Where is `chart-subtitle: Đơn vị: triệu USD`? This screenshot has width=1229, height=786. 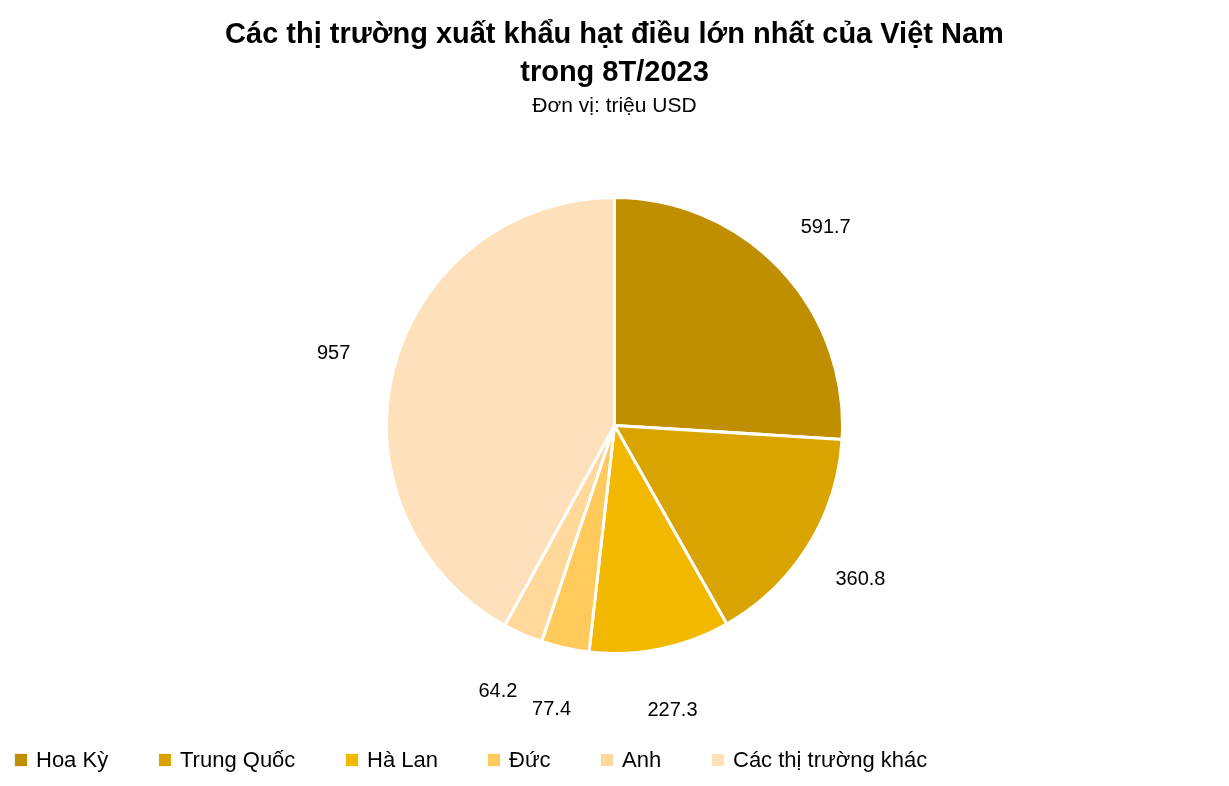
chart-subtitle: Đơn vị: triệu USD is located at coordinates (614, 104).